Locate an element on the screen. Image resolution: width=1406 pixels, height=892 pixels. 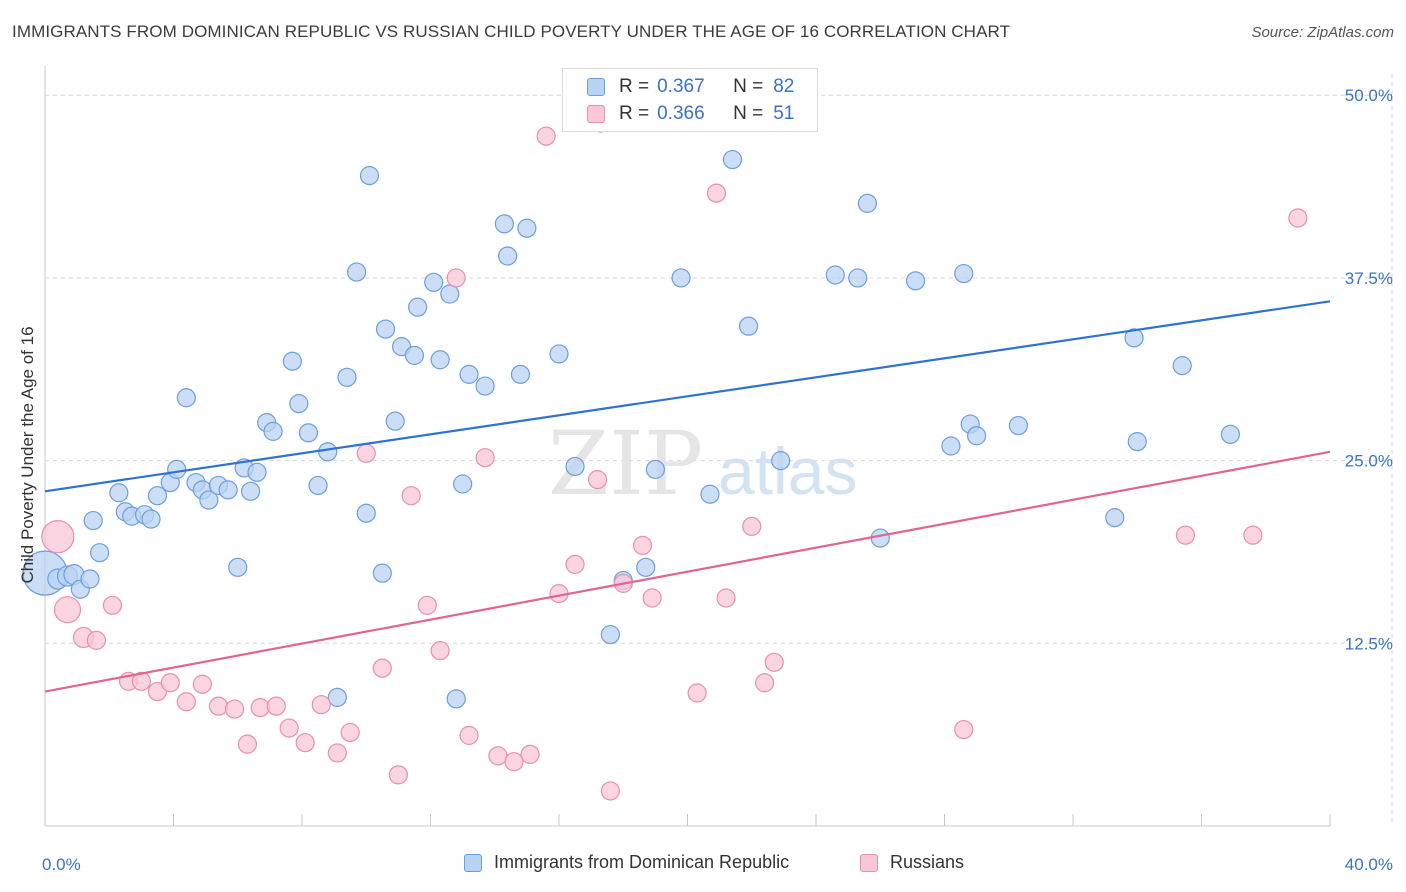
stats-legend: R = 0.367 N = 82 R = 0.366 N = 51 is located at coordinates (690, 100).